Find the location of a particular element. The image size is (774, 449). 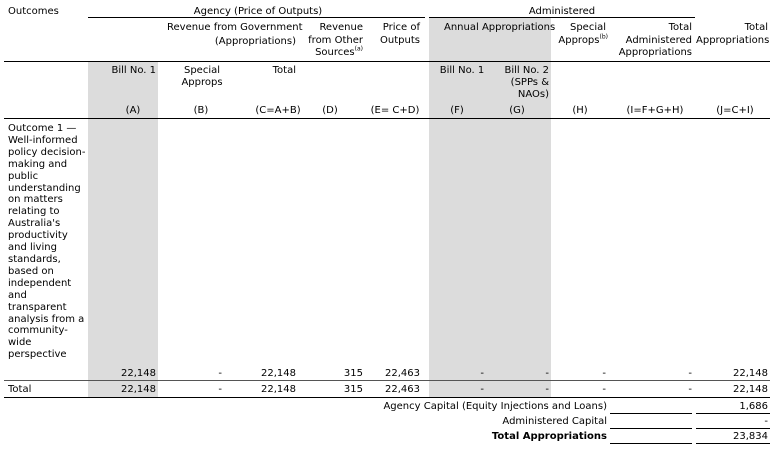

total-top-rule is located at coordinates (387, 380).